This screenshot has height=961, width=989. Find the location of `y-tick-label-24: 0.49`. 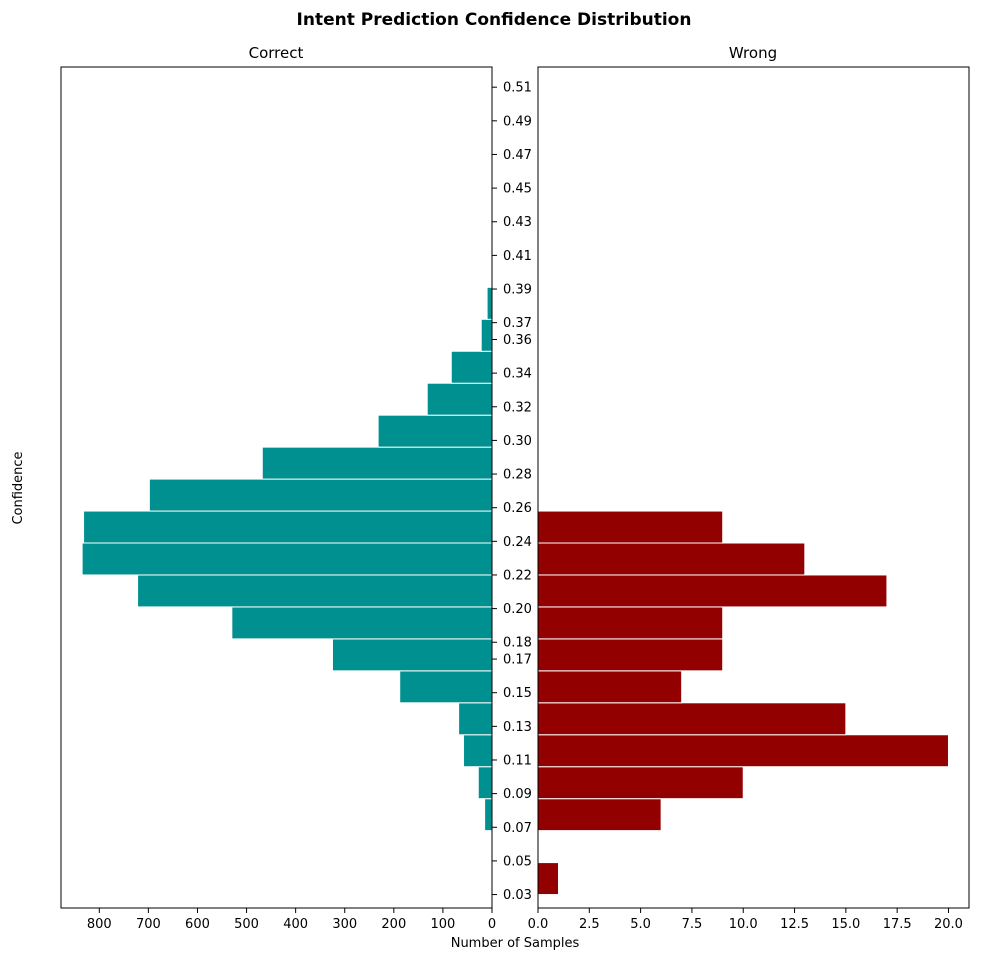

y-tick-label-24: 0.49 is located at coordinates (517, 121).